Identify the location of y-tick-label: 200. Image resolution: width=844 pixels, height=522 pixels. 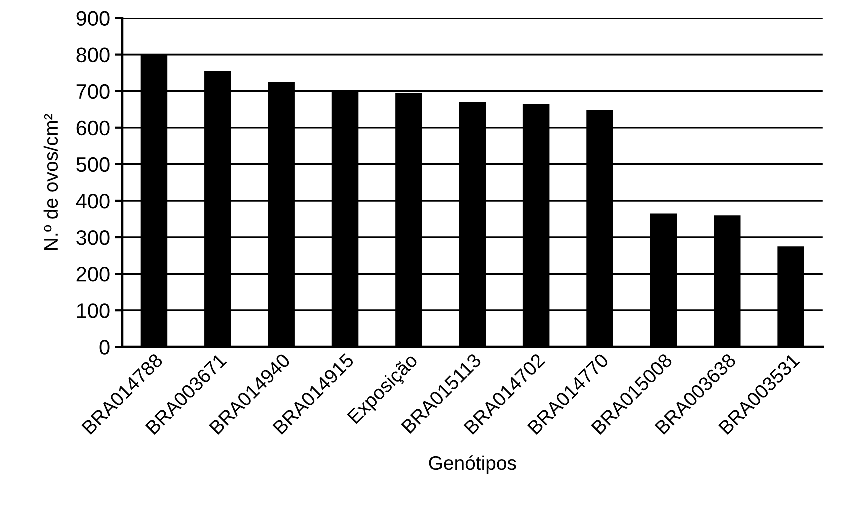
(93, 274).